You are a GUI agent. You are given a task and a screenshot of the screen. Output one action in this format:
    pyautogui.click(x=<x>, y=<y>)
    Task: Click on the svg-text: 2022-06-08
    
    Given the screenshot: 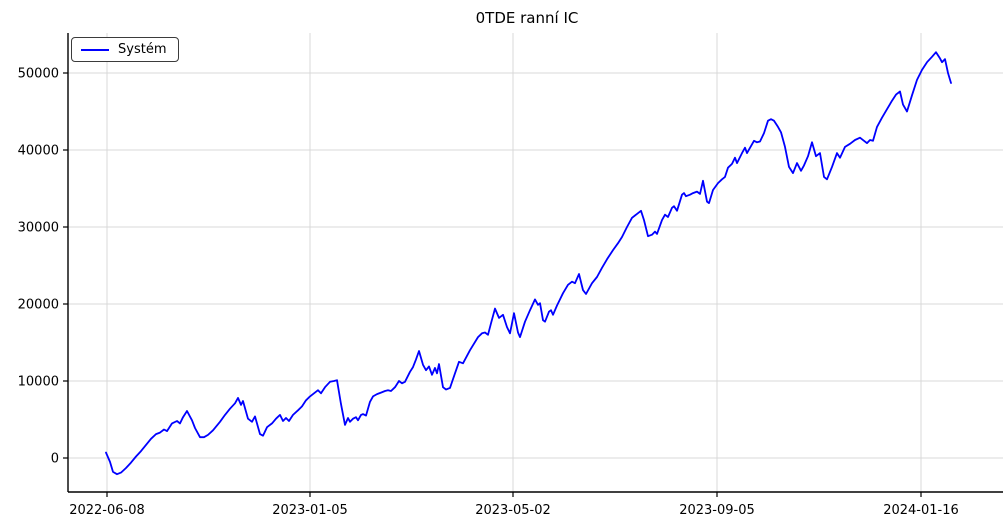 What is the action you would take?
    pyautogui.click(x=107, y=510)
    